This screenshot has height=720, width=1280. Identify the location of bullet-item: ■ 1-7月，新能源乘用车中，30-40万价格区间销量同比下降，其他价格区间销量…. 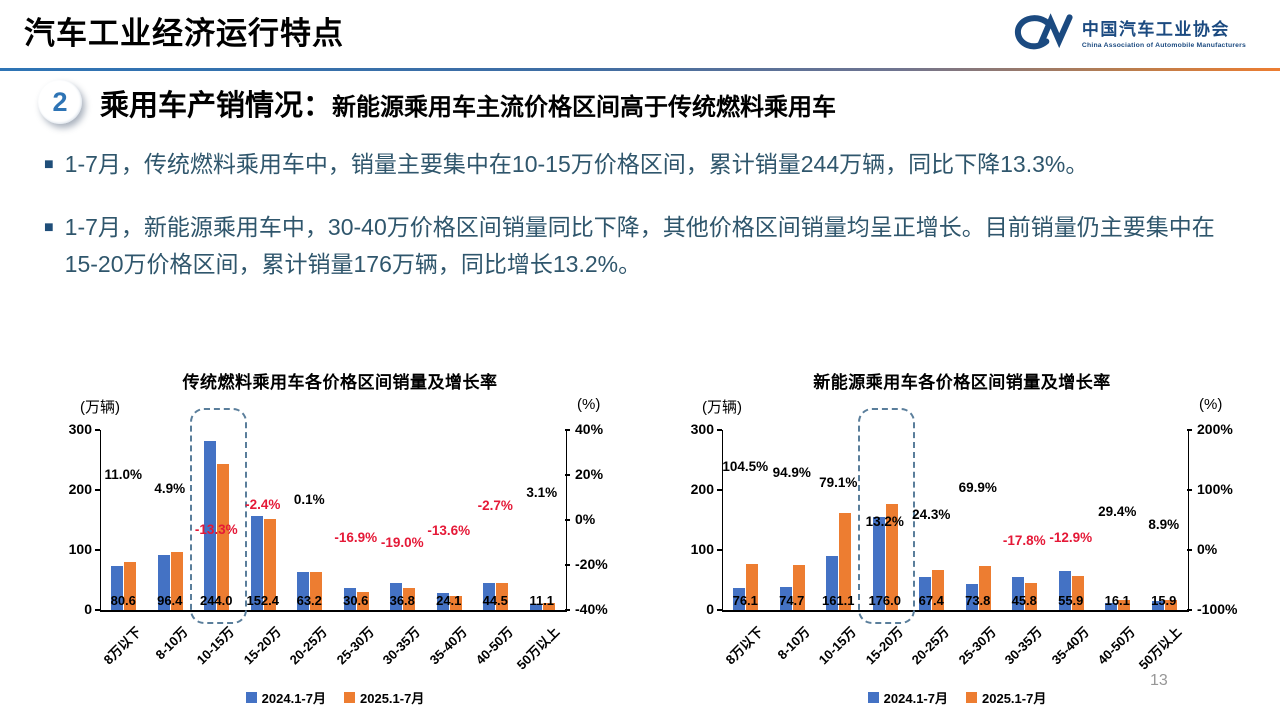
(643, 246).